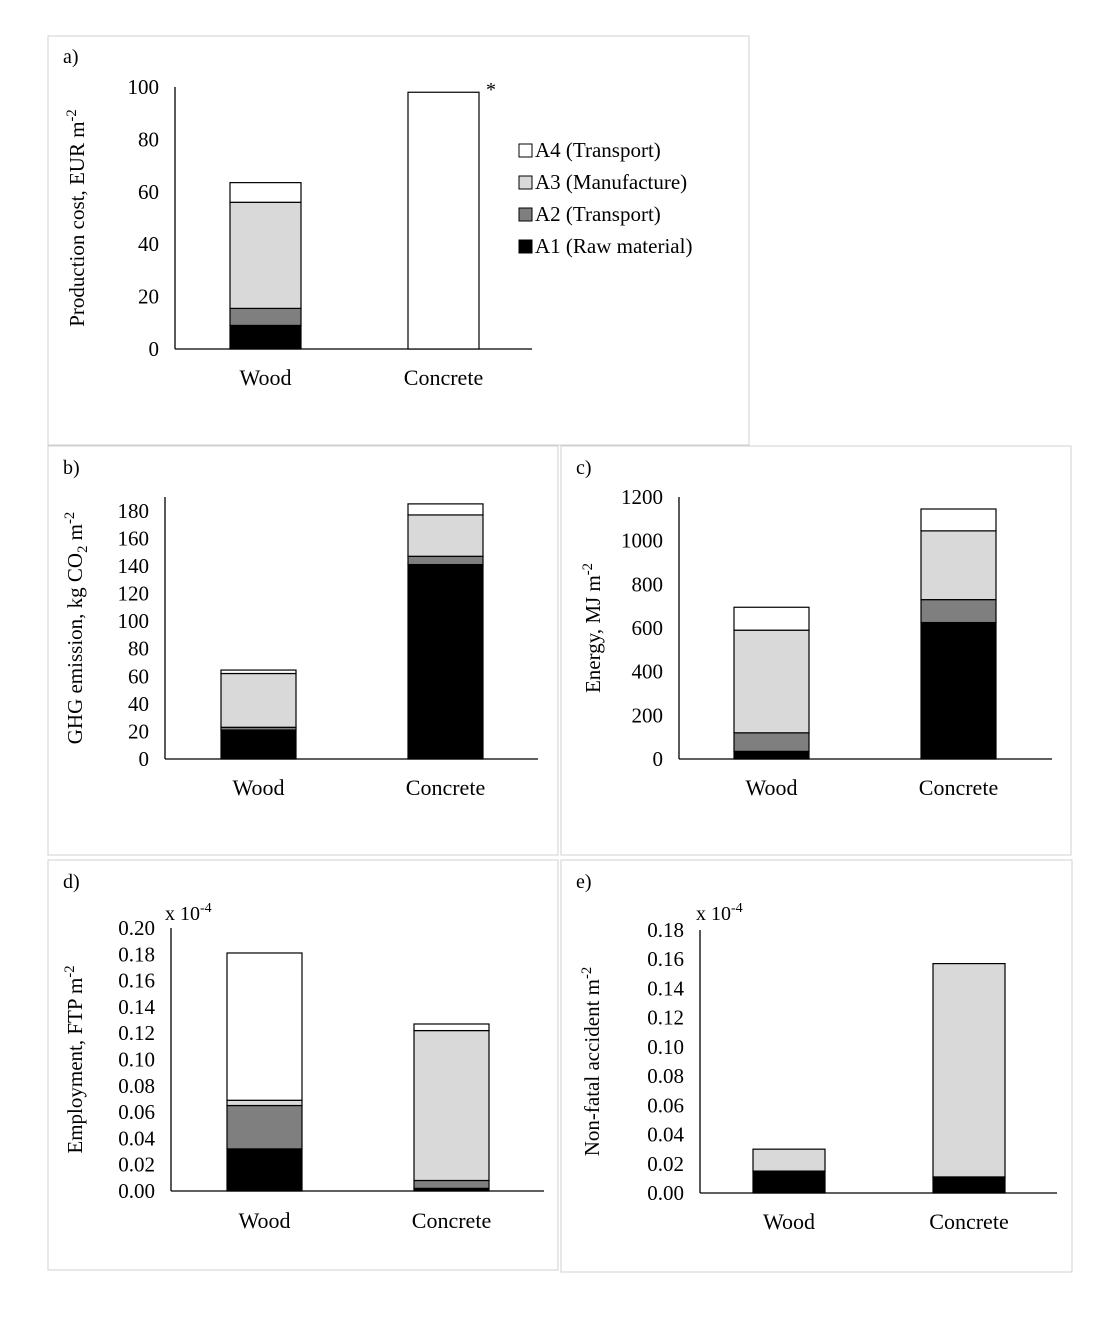 Image resolution: width=1120 pixels, height=1321 pixels. I want to click on y-tick-label: 200, so click(648, 715).